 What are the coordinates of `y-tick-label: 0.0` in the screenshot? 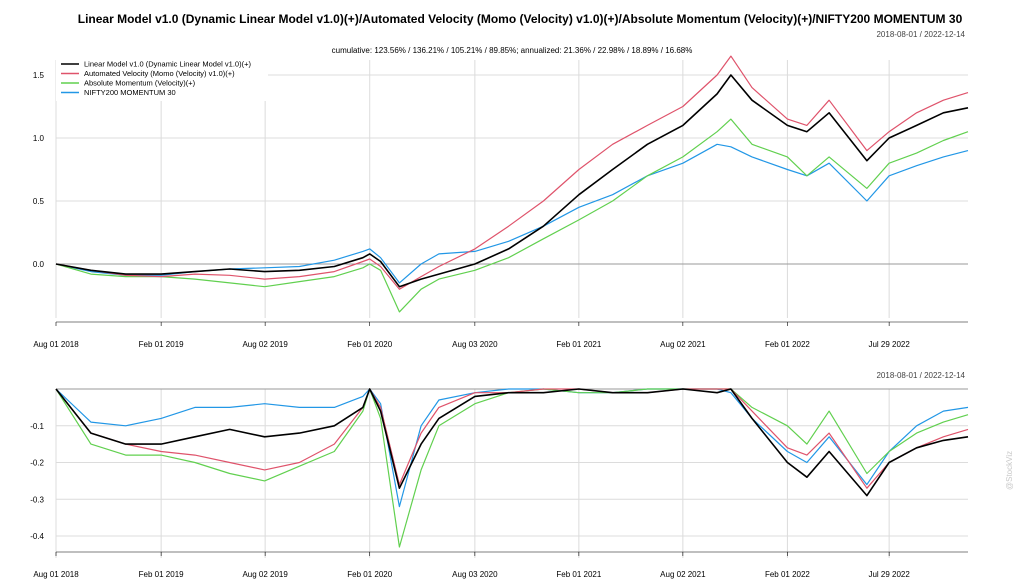 It's located at (39, 264).